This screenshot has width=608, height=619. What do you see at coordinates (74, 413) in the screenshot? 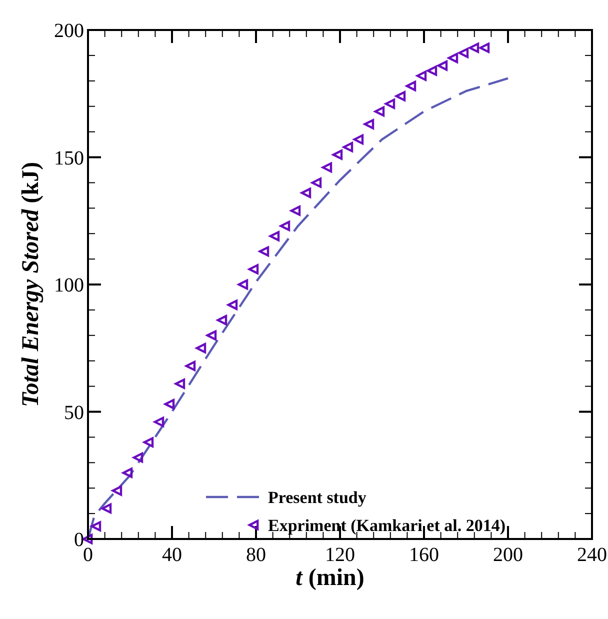
I see `y-tick-label: 50` at bounding box center [74, 413].